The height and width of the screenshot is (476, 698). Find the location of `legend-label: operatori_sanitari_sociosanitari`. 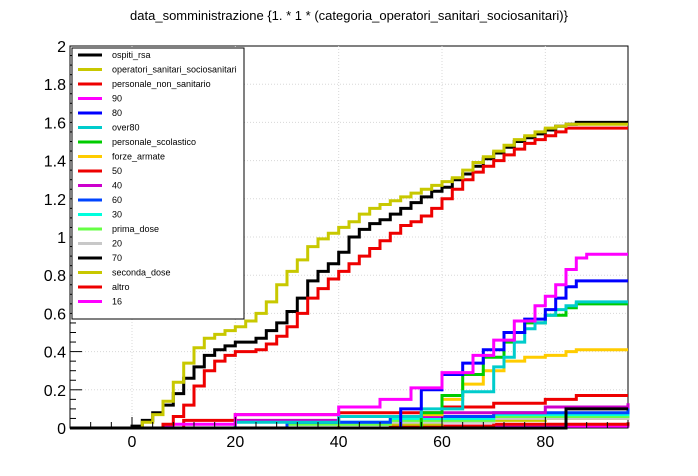

legend-label: operatori_sanitari_sociosanitari is located at coordinates (174, 70).